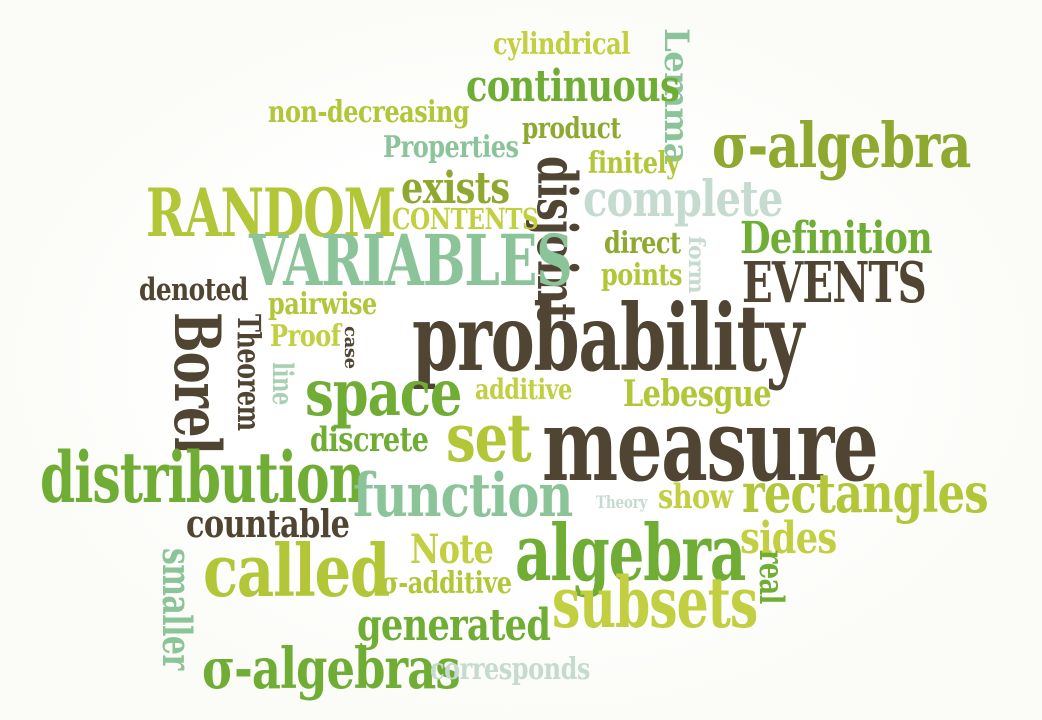 This screenshot has height=720, width=1042. What do you see at coordinates (608, 338) in the screenshot?
I see `word-probability: probability` at bounding box center [608, 338].